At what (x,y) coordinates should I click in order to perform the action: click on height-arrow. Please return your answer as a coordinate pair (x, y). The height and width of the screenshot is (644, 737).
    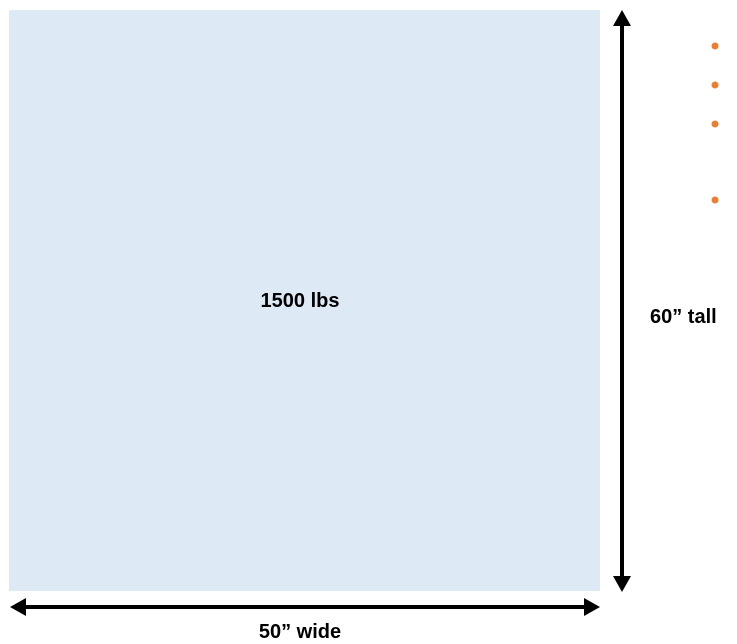
    Looking at the image, I should click on (622, 301).